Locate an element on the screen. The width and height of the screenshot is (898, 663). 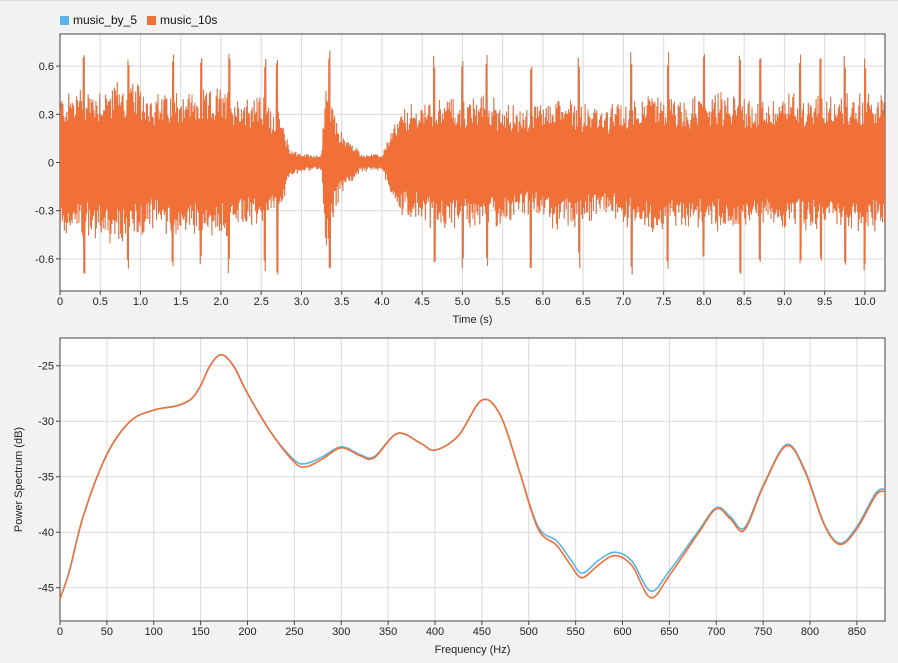
spectrum-x-tick-label: 100 is located at coordinates (154, 632).